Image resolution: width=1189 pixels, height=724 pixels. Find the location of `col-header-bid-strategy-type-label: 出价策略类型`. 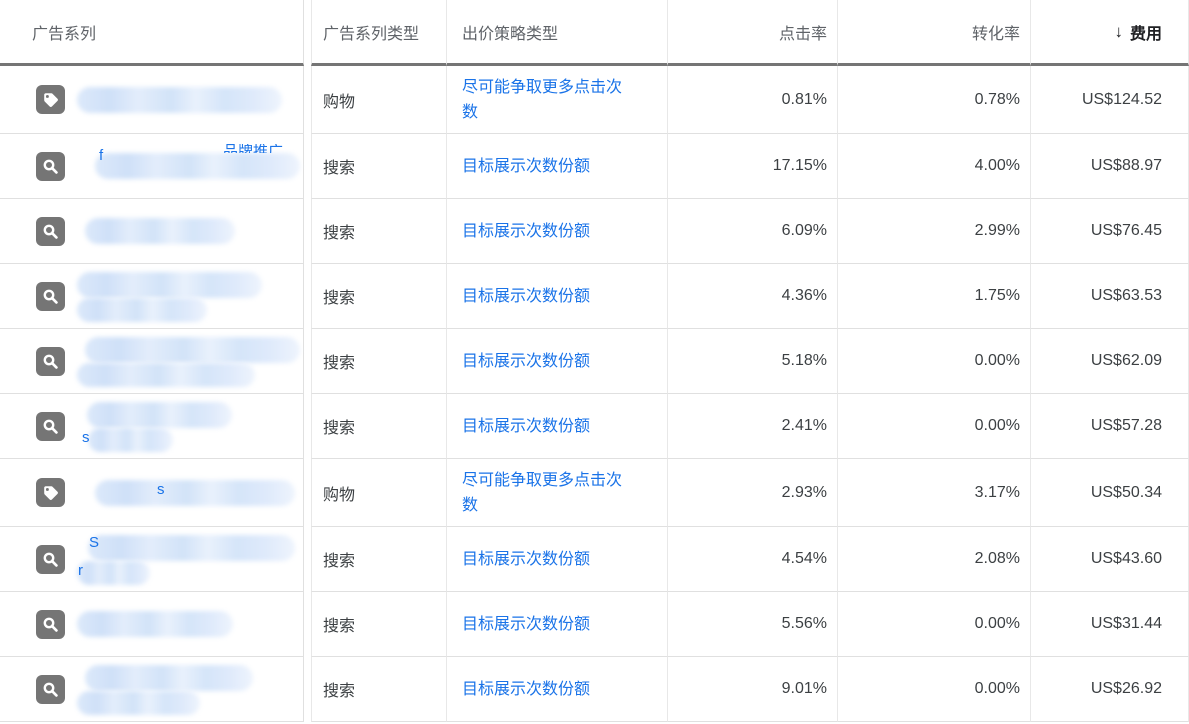

col-header-bid-strategy-type-label: 出价策略类型 is located at coordinates (510, 34).